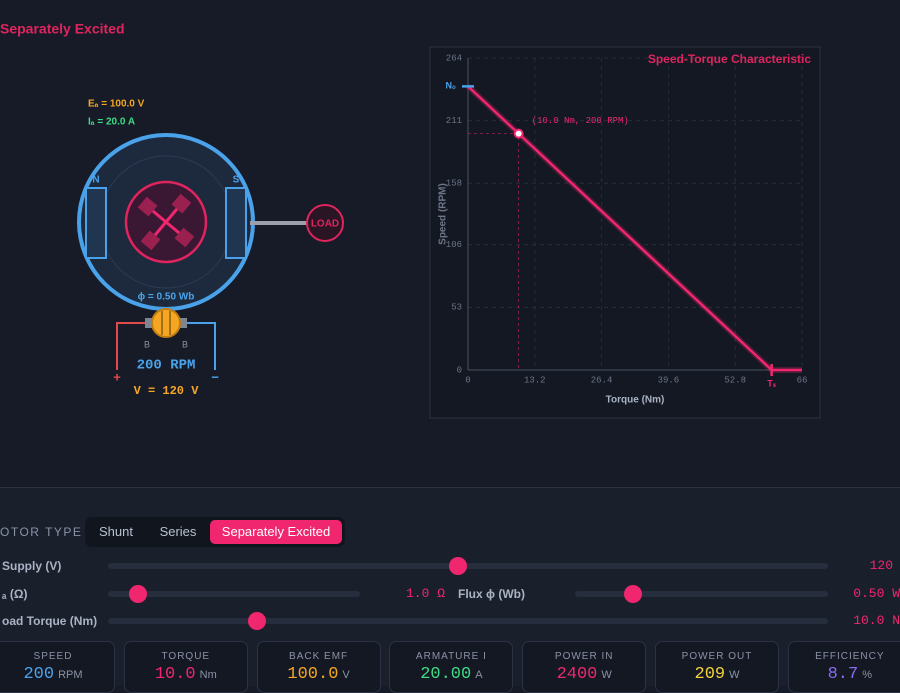  What do you see at coordinates (236, 180) in the screenshot?
I see `south-label: S` at bounding box center [236, 180].